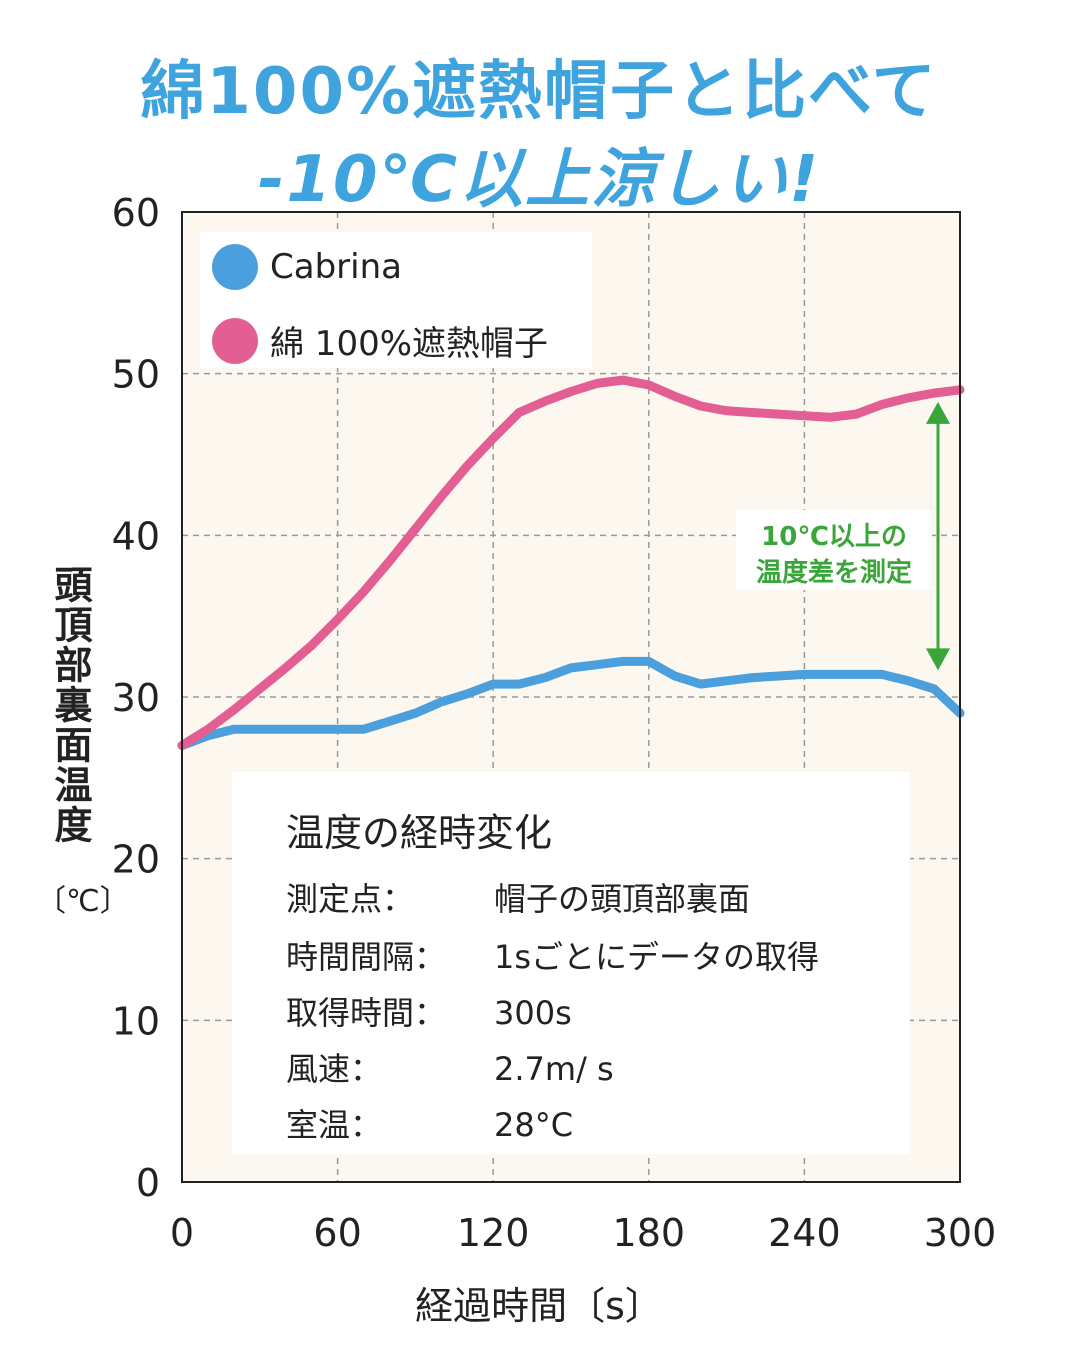 Image resolution: width=1078 pixels, height=1350 pixels. I want to click on info-value: 28°C, so click(534, 1125).